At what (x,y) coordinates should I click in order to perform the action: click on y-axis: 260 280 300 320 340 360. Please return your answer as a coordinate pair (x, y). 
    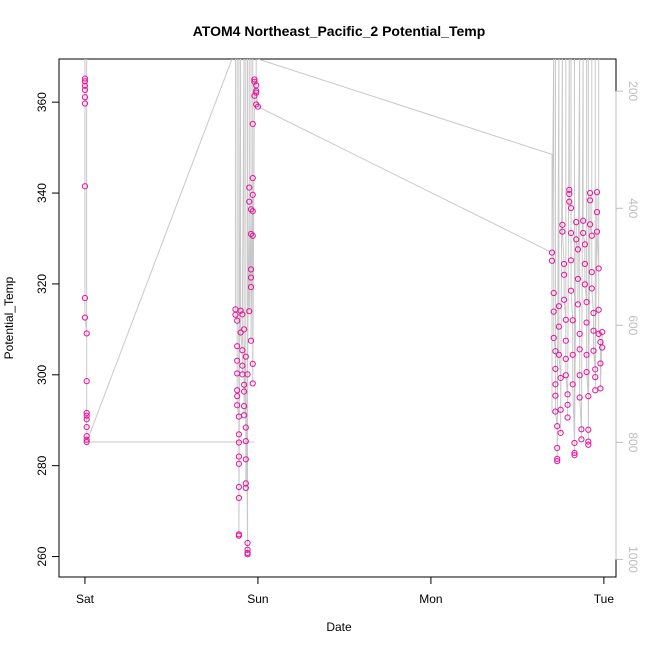
    Looking at the image, I should click on (47, 329).